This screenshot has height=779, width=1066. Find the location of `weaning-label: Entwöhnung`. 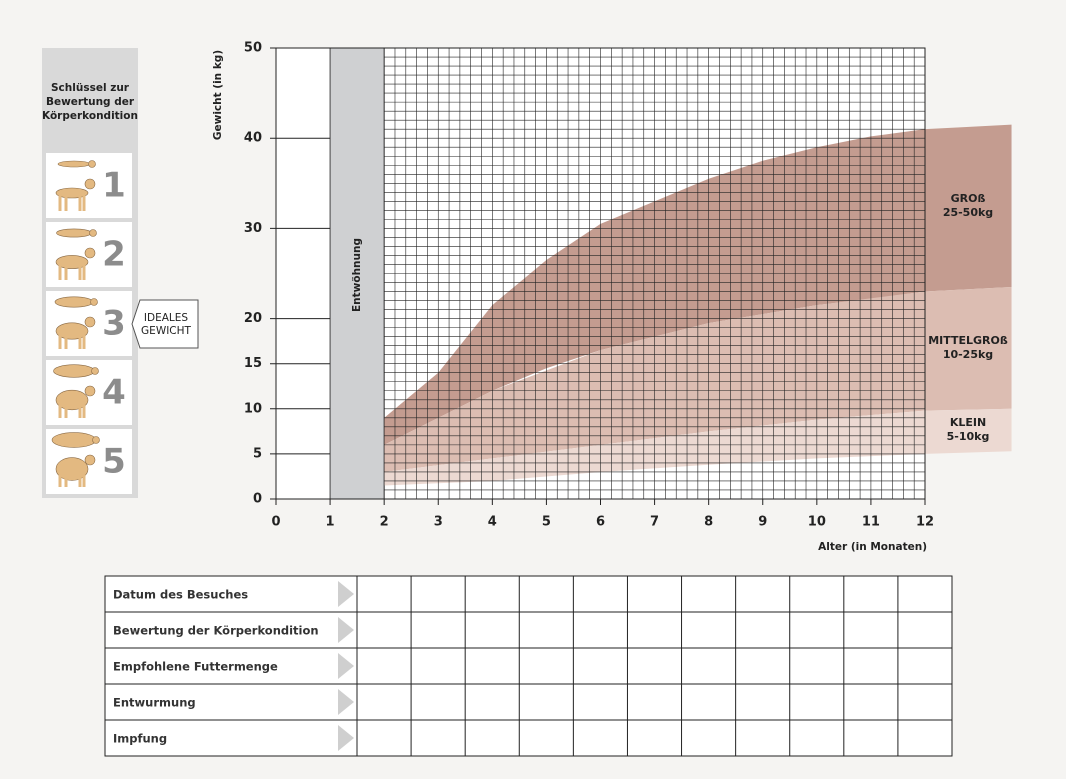

weaning-label: Entwöhnung is located at coordinates (357, 275).